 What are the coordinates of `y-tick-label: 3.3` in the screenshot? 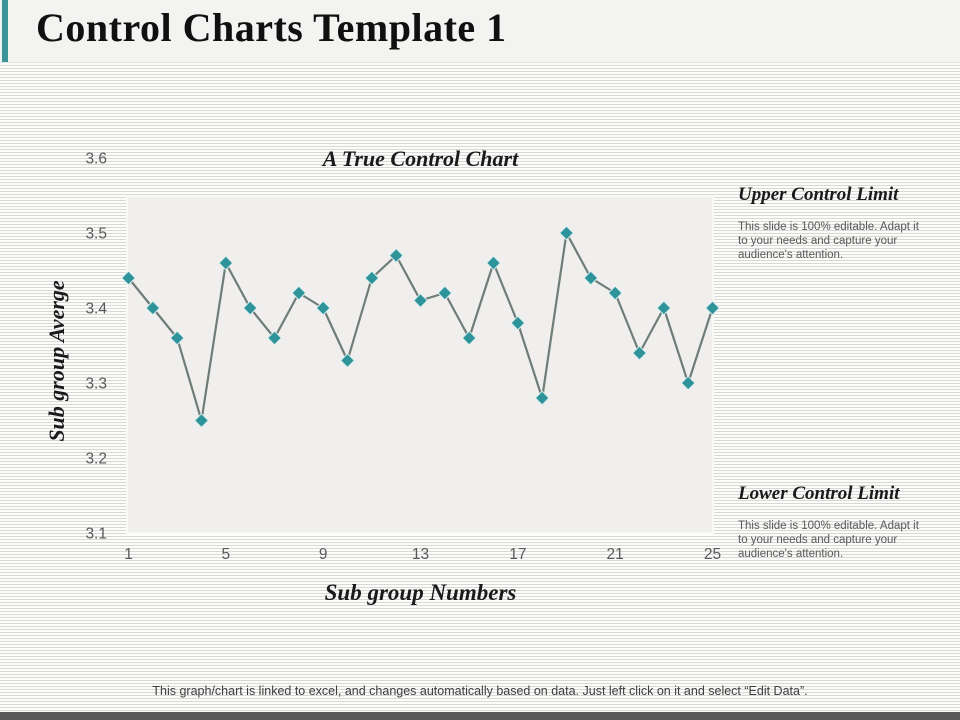 It's located at (96, 384).